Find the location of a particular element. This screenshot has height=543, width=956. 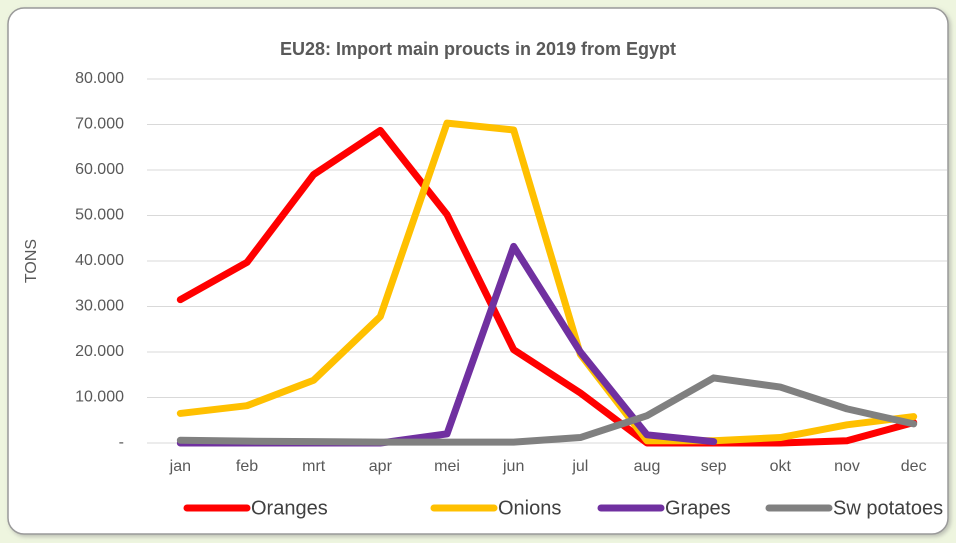

y-tick-label: 70.000 is located at coordinates (99, 124).